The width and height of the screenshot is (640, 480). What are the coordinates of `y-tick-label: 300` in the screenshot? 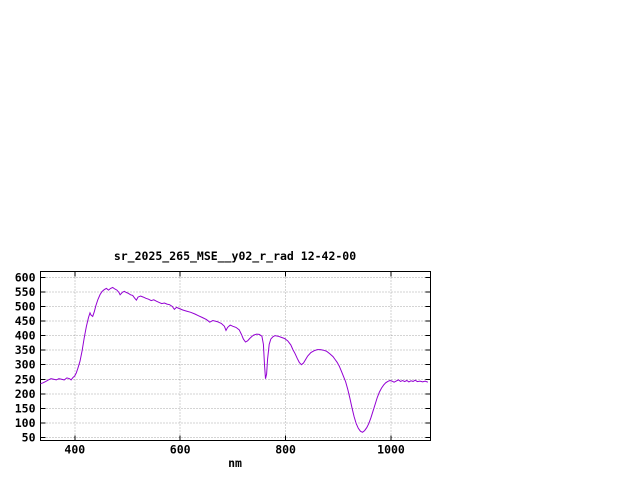 It's located at (25, 365).